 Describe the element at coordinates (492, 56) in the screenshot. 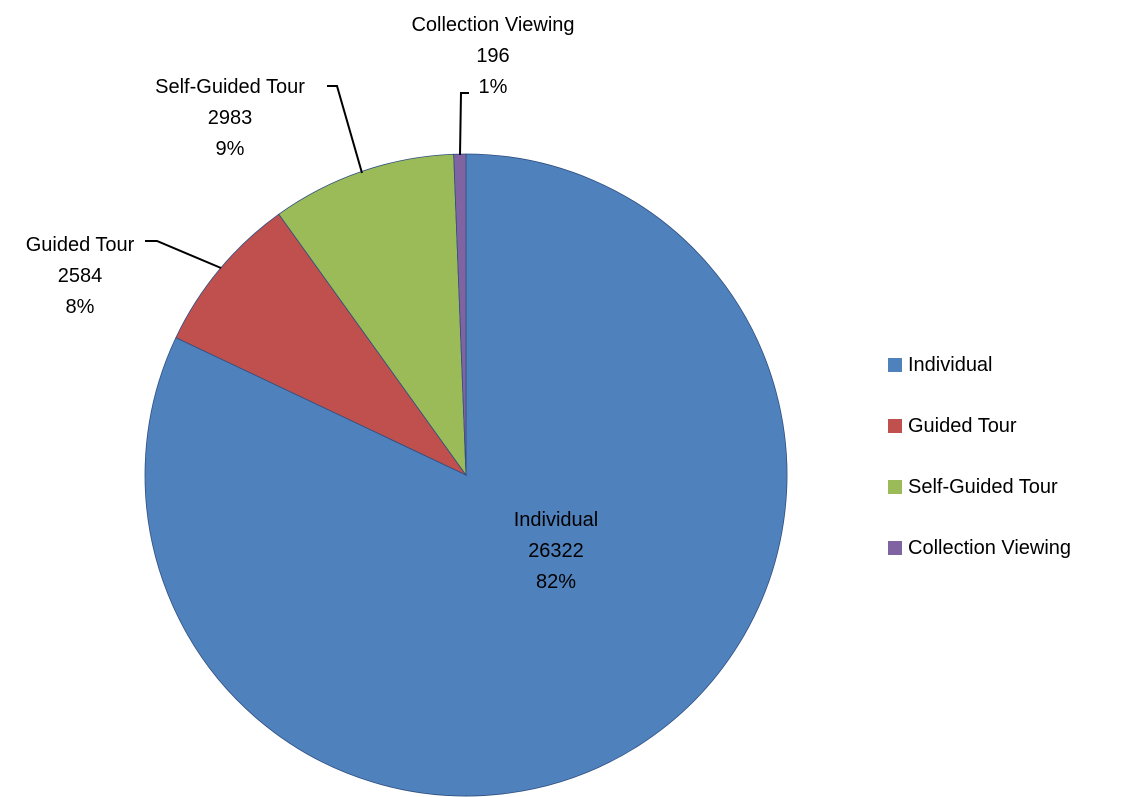

I see `data-label-collection-viewing-value: 196` at that location.